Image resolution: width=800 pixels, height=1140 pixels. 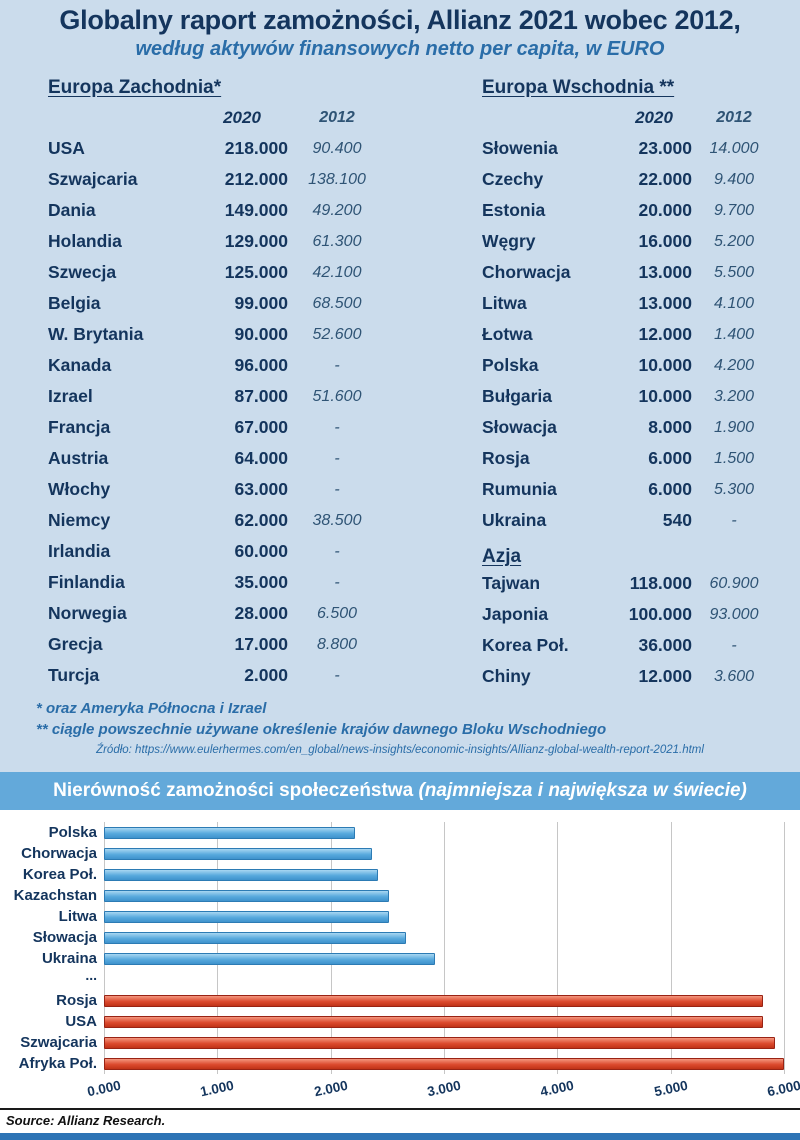 What do you see at coordinates (506, 676) in the screenshot?
I see `country-label: Chiny` at bounding box center [506, 676].